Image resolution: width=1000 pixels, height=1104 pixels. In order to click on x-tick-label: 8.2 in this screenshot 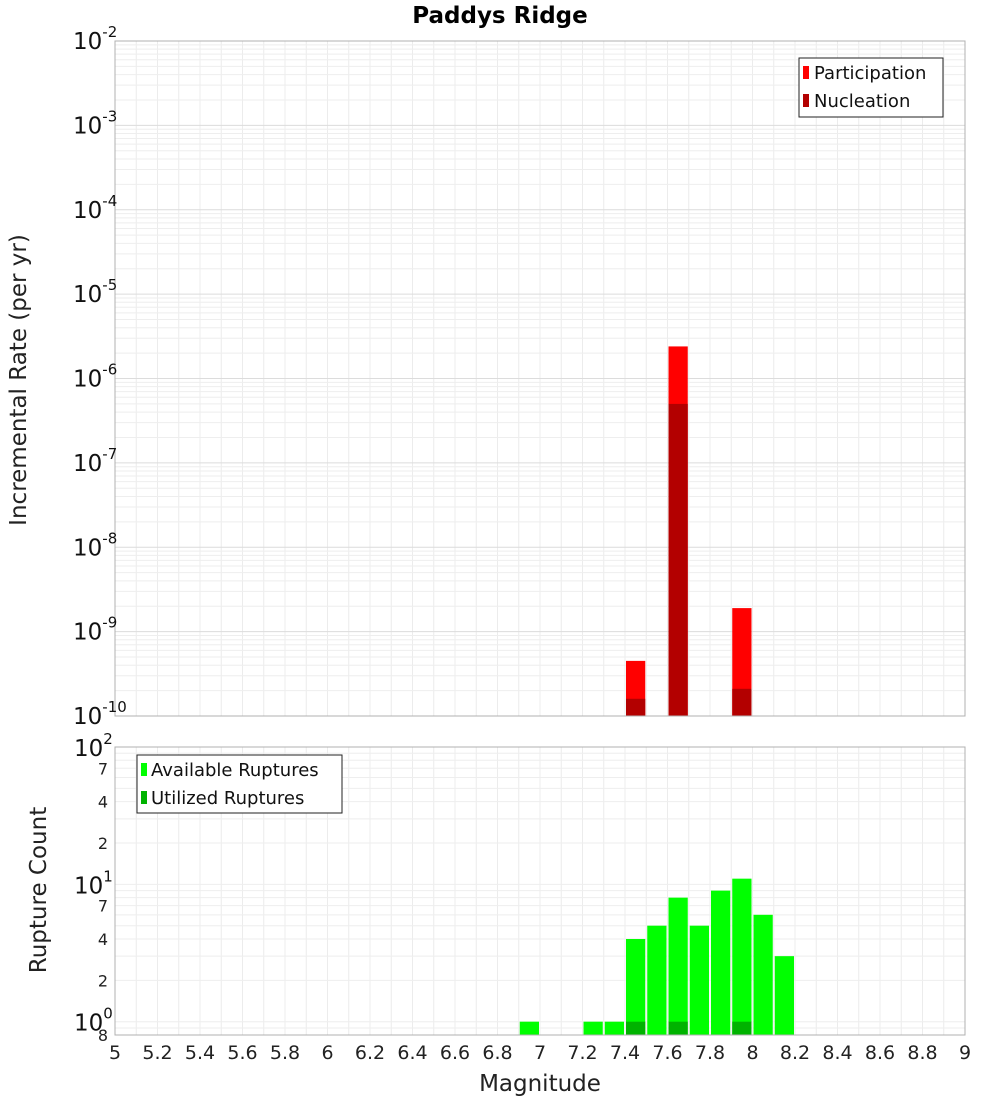, I will do `click(795, 1053)`.